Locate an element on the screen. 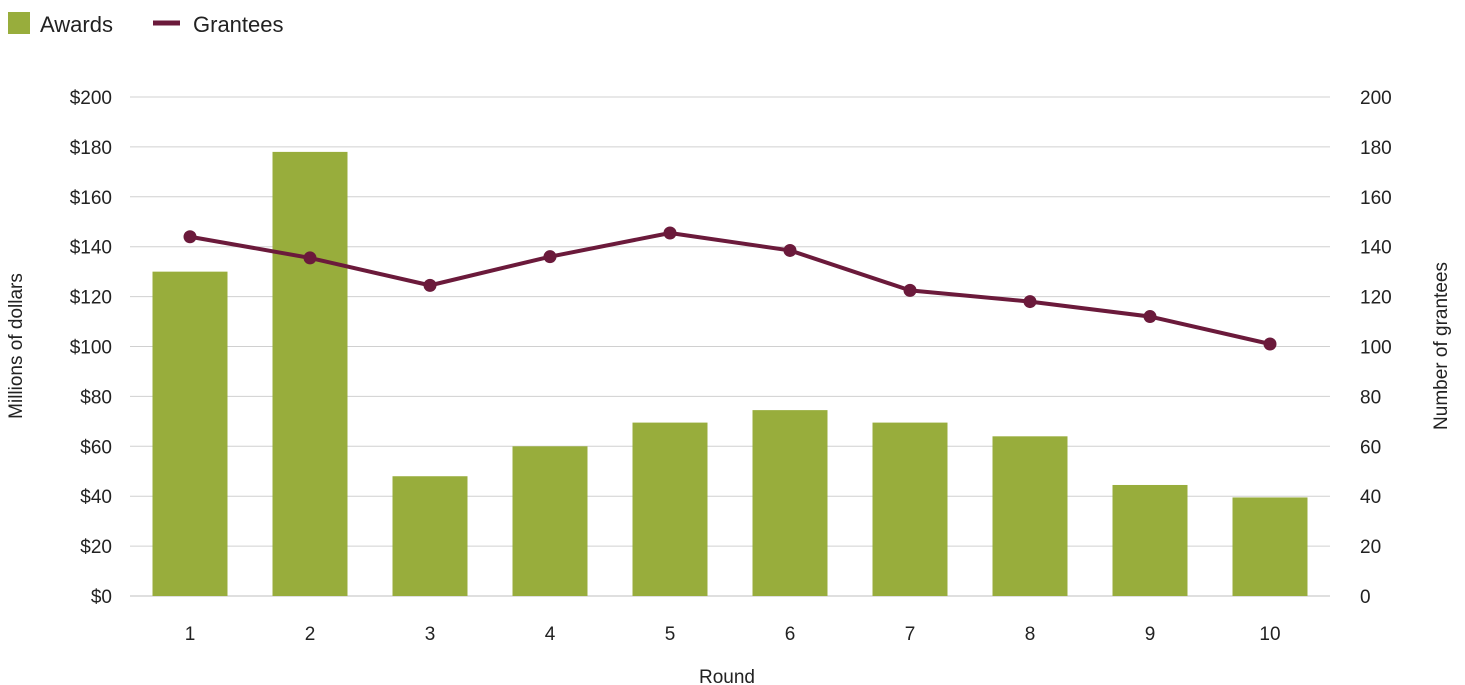  right-axis-tick-label: 60 is located at coordinates (1370, 447).